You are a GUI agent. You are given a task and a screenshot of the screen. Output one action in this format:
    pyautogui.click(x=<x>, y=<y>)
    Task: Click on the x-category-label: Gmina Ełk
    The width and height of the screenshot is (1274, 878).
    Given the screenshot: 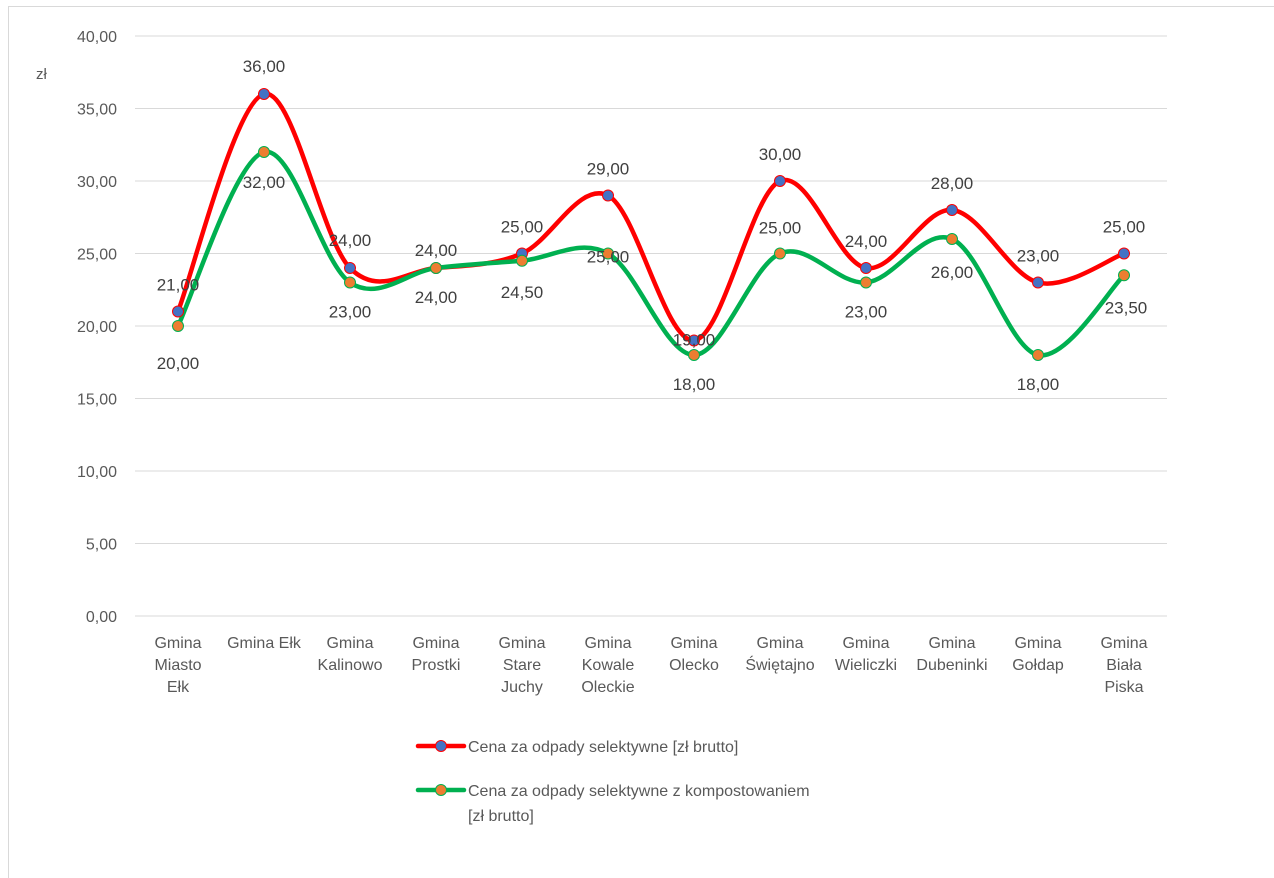 What is the action you would take?
    pyautogui.click(x=264, y=643)
    